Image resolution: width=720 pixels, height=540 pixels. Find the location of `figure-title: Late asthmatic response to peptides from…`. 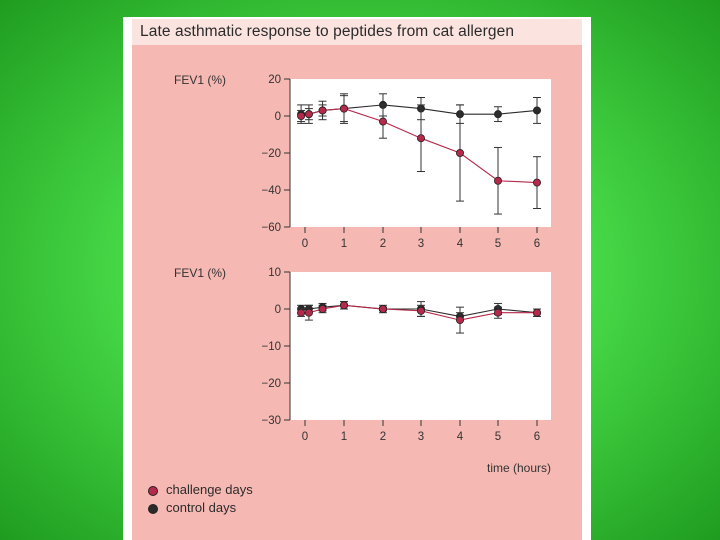

figure-title: Late asthmatic response to peptides from… is located at coordinates (327, 31).